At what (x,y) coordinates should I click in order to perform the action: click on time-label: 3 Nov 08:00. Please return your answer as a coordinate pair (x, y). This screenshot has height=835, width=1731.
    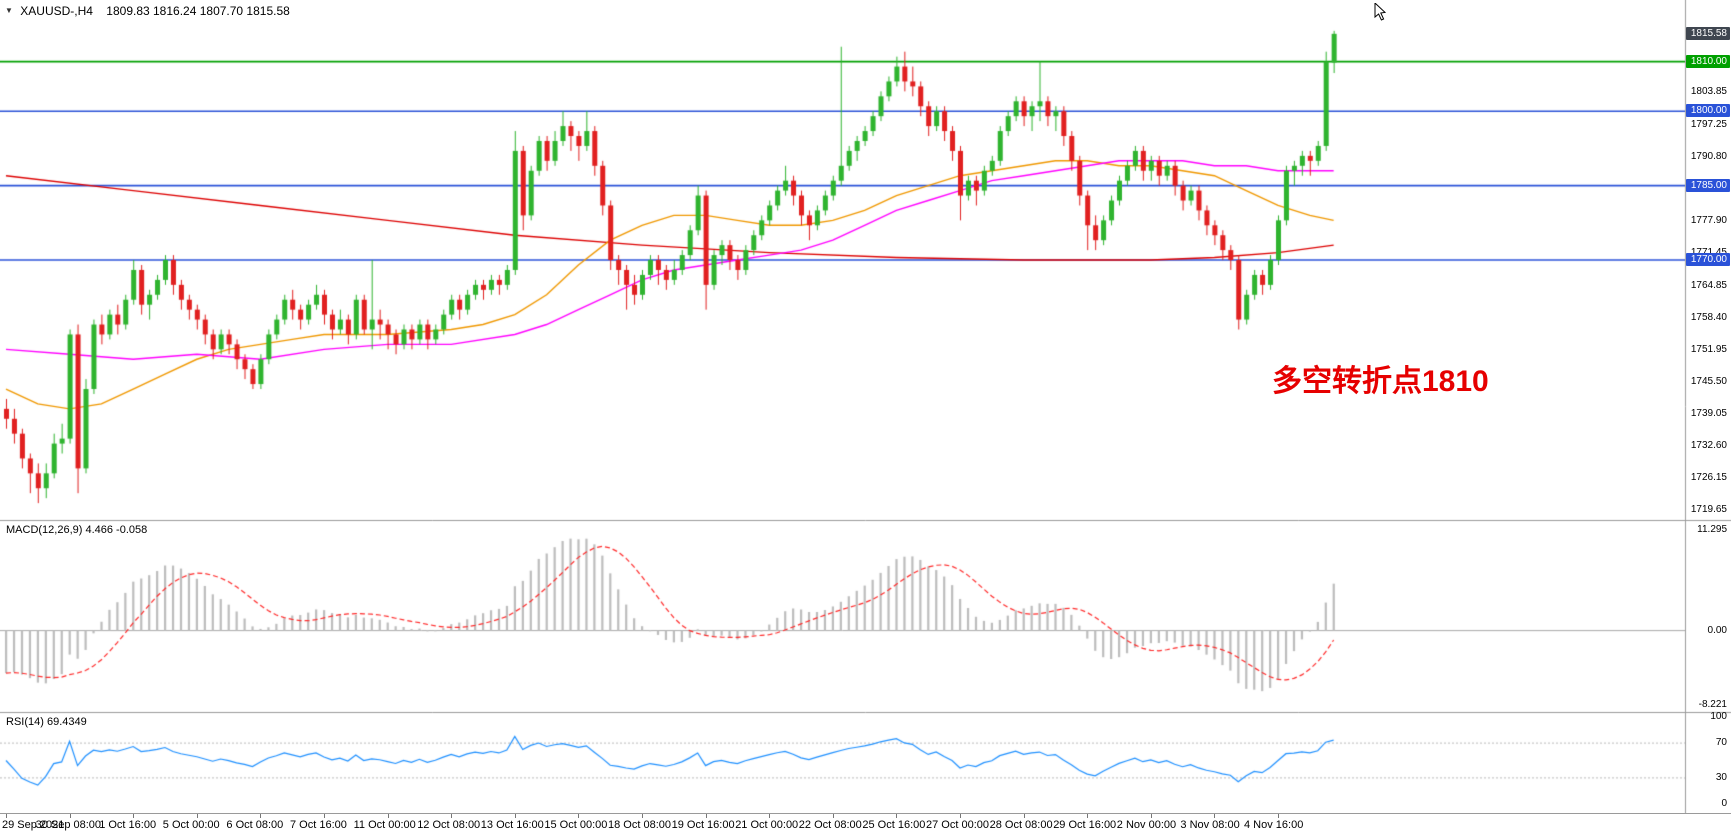
    Looking at the image, I should click on (1210, 825).